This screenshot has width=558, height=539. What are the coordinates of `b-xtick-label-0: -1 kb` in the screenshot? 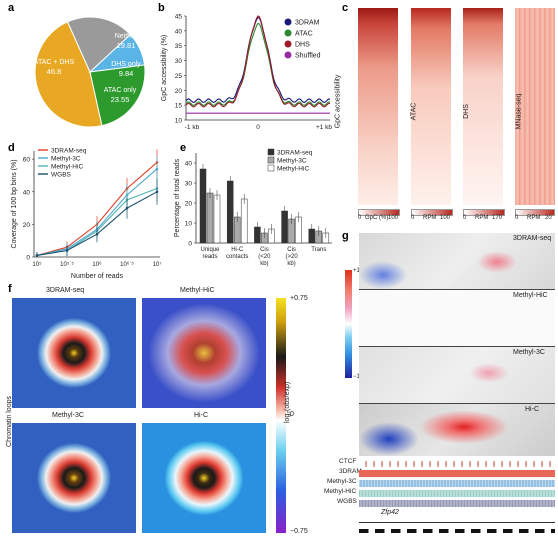 It's located at (192, 127).